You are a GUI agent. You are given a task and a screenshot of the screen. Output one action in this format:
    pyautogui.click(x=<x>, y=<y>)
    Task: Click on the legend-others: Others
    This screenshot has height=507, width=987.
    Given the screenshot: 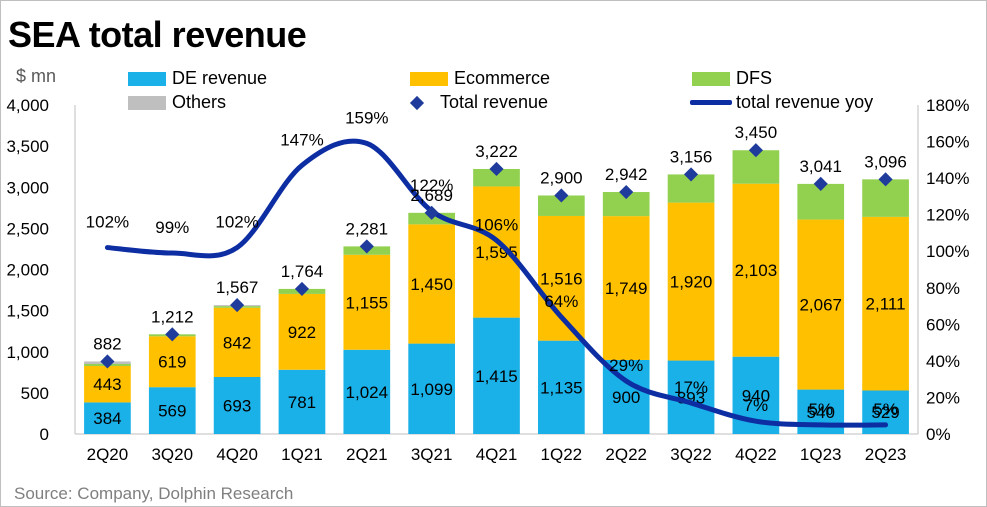 What is the action you would take?
    pyautogui.click(x=177, y=102)
    